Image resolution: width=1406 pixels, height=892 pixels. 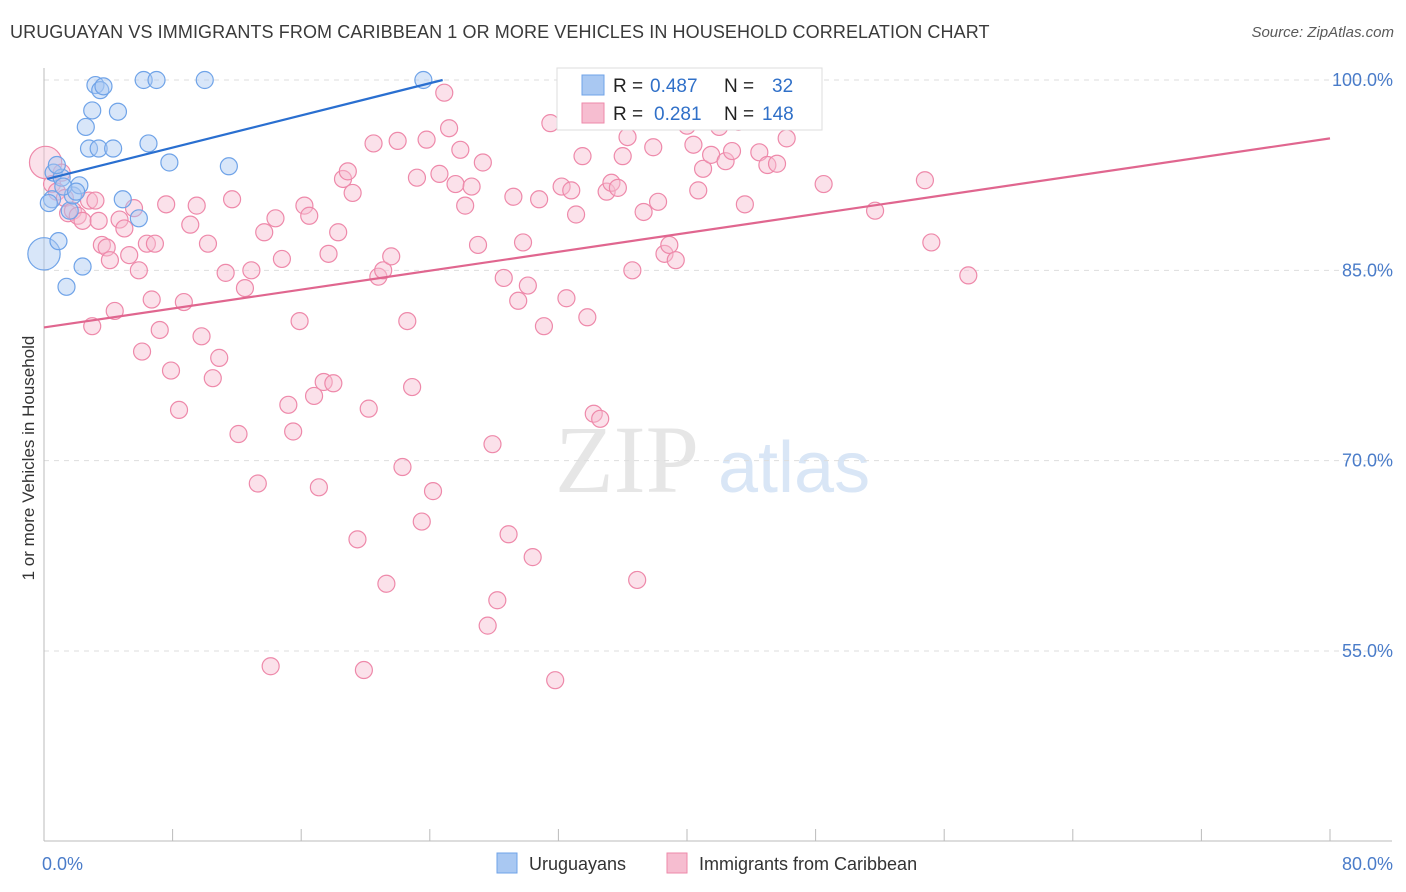 What do you see at coordinates (244, 129) in the screenshot?
I see `uruguayans-trend-line` at bounding box center [244, 129].